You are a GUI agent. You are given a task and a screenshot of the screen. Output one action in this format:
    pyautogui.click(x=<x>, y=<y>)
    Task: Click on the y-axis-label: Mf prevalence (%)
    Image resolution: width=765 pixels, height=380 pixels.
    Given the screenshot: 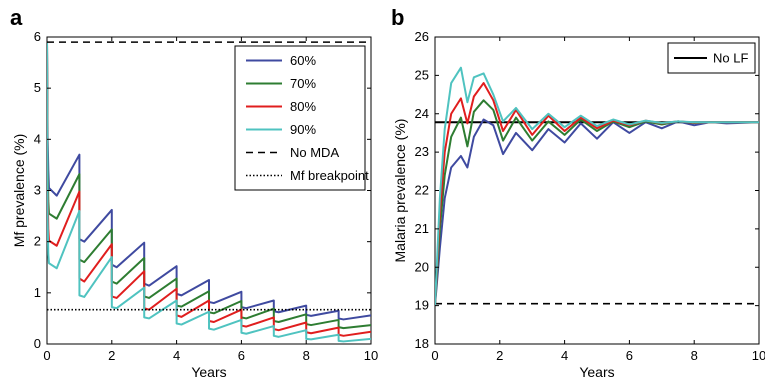 What is the action you would take?
    pyautogui.click(x=19, y=191)
    